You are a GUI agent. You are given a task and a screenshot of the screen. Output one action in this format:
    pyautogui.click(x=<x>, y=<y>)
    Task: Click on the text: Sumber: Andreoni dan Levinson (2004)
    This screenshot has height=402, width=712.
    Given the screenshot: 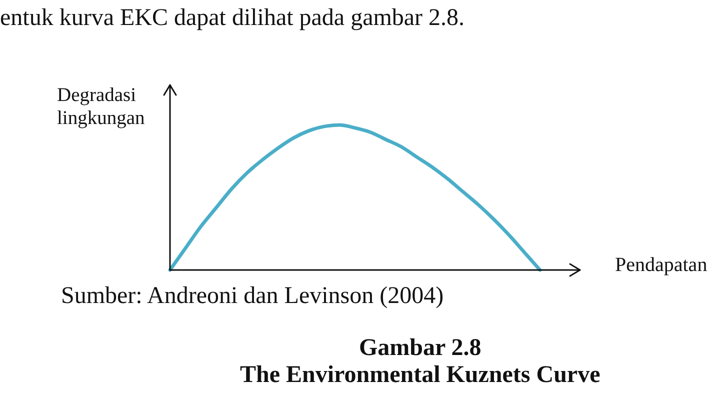 What is the action you would take?
    pyautogui.click(x=252, y=296)
    